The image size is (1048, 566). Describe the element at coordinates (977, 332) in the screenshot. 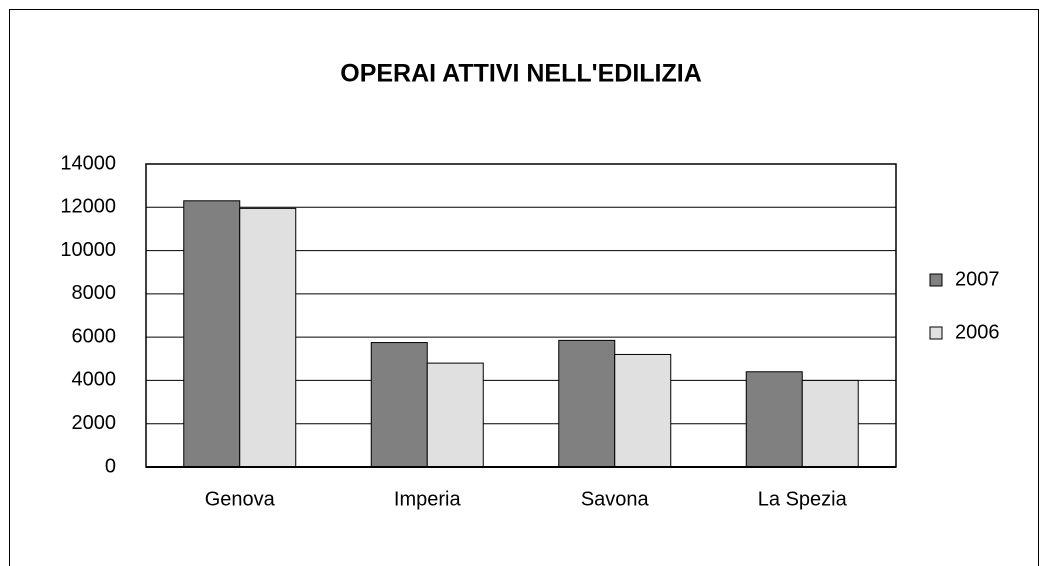

I see `legend-label: 2006` at that location.